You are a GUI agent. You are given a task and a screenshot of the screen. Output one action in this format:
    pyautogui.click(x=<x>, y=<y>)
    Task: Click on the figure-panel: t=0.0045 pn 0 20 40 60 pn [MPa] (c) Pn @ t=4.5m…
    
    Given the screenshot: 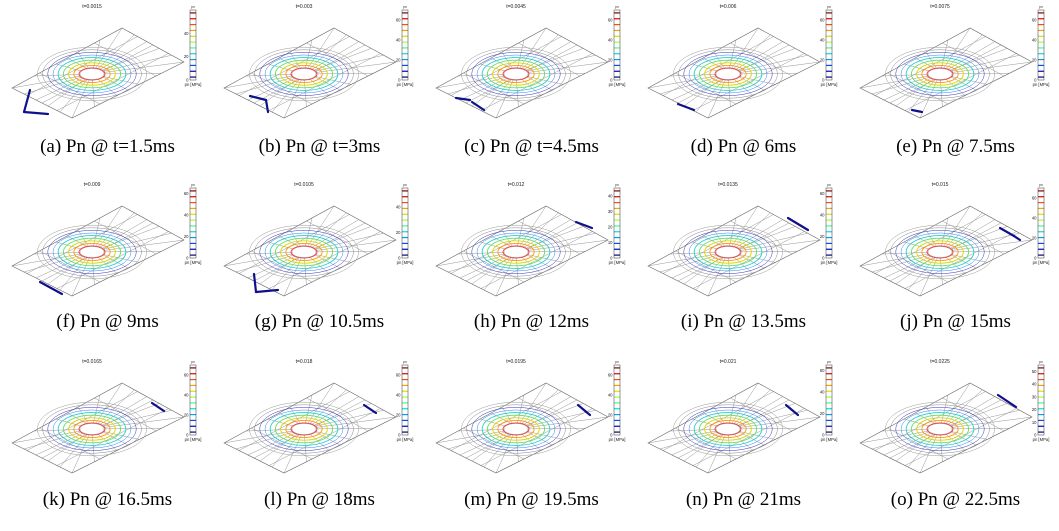 What is the action you would take?
    pyautogui.click(x=531, y=88)
    